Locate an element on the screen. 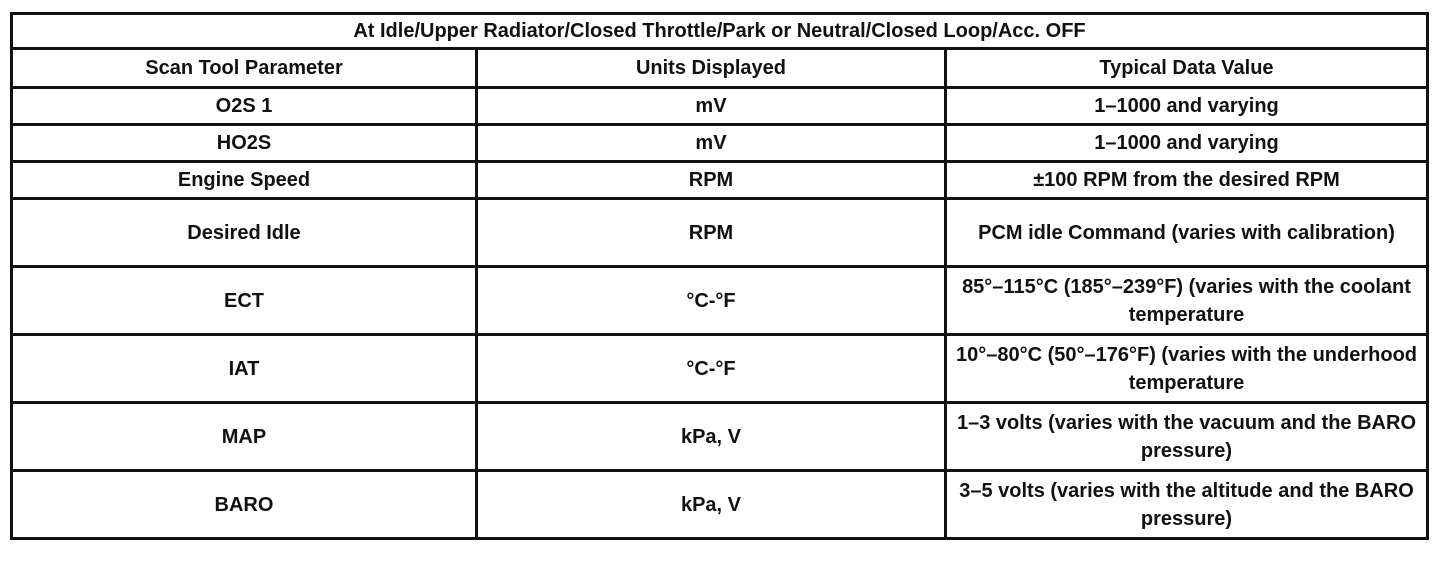 This screenshot has height=578, width=1440. value-cell: ±100 RPM from the desired RPM is located at coordinates (1186, 180).